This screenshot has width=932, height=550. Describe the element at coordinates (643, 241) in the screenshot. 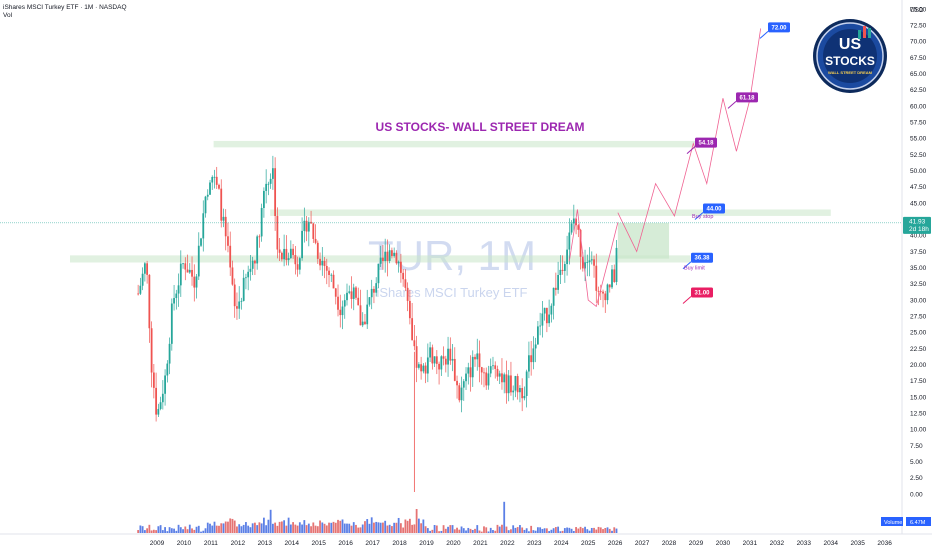

I see `zone-entry-box` at that location.